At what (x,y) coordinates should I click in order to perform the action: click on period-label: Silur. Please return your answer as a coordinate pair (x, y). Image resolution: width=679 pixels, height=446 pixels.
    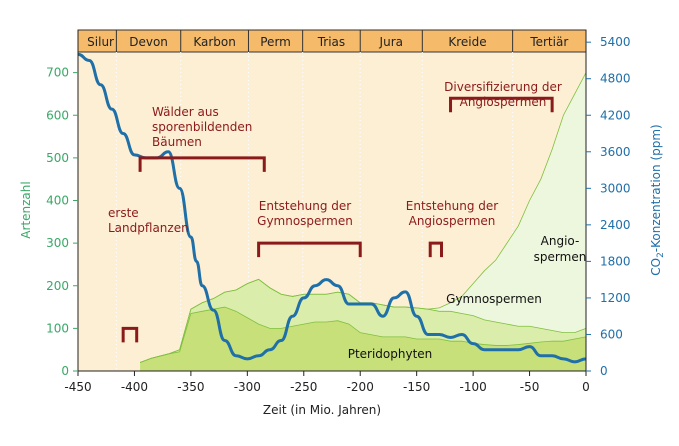
    Looking at the image, I should click on (100, 42).